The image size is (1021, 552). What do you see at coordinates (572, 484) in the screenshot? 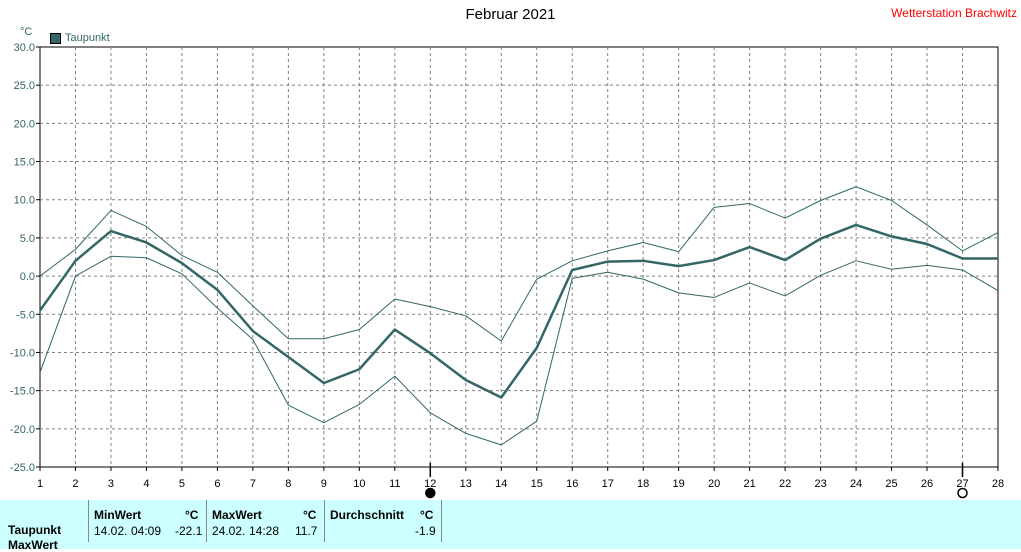
I see `x-tick-label: 16` at bounding box center [572, 484].